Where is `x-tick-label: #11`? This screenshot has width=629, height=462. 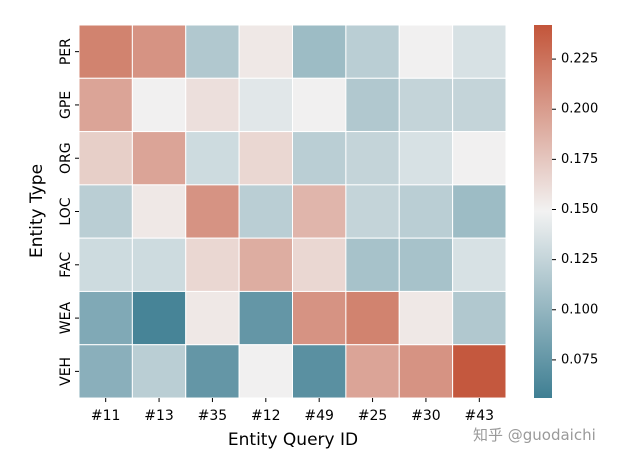 x-tick-label: #11 is located at coordinates (106, 416).